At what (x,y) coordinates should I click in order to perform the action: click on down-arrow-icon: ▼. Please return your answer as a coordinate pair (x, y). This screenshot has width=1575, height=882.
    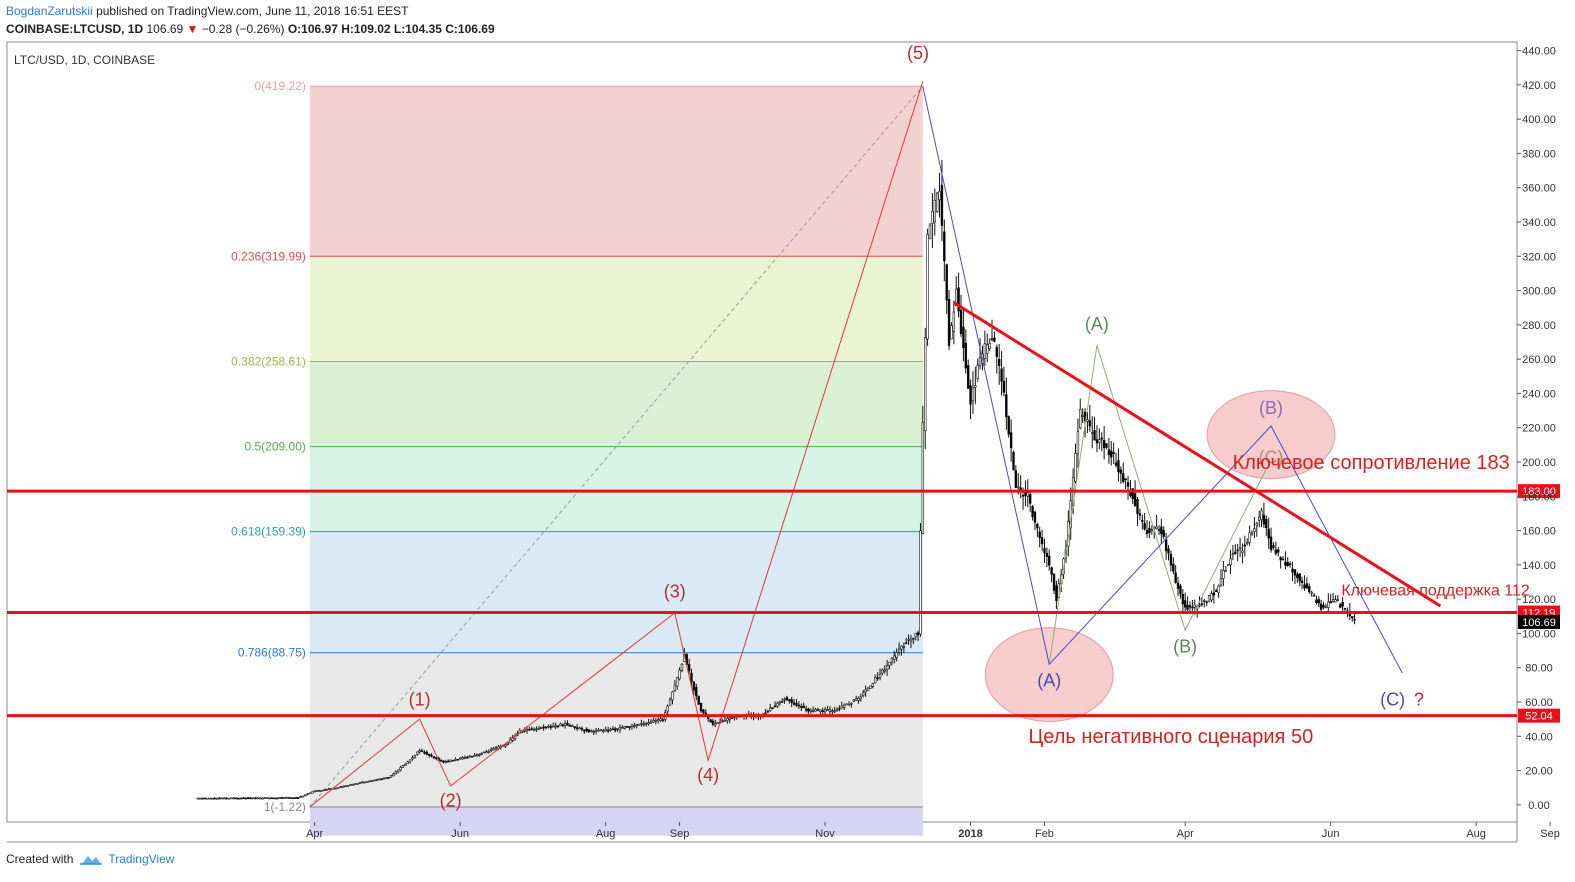
    Looking at the image, I should click on (192, 29).